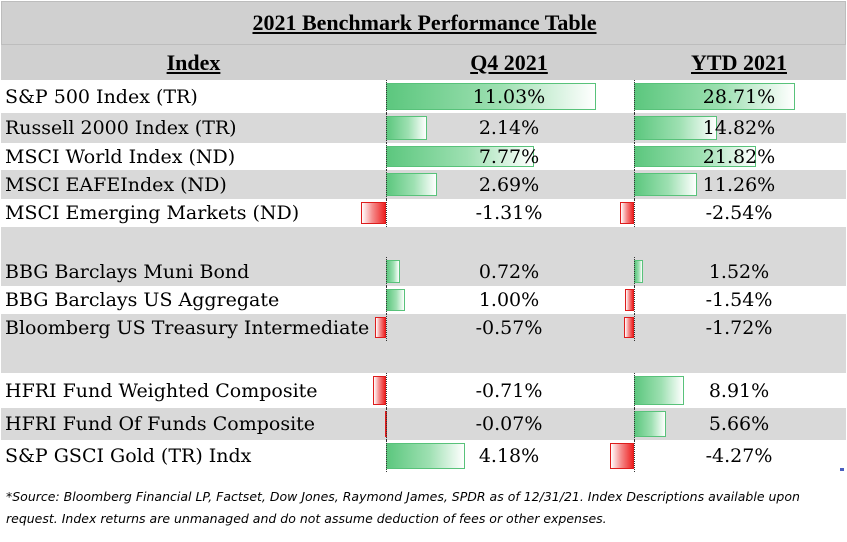  I want to click on ytd-return-value: -4.27%, so click(739, 456).